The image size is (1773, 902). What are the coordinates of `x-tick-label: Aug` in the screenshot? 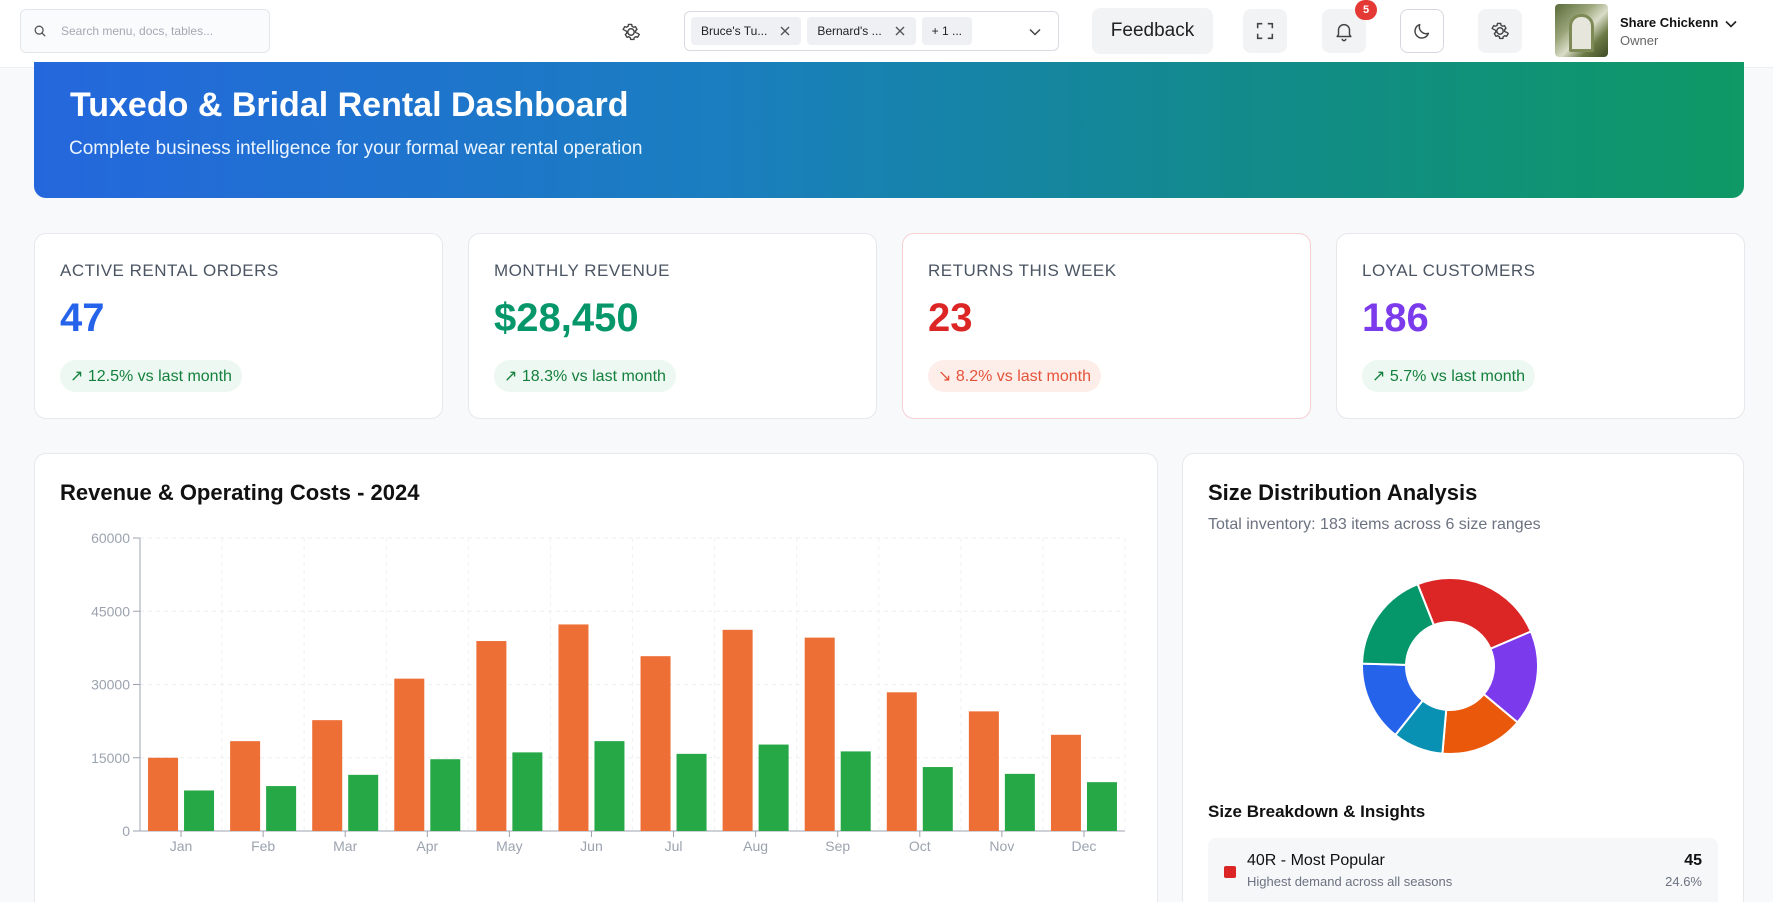 It's located at (755, 846).